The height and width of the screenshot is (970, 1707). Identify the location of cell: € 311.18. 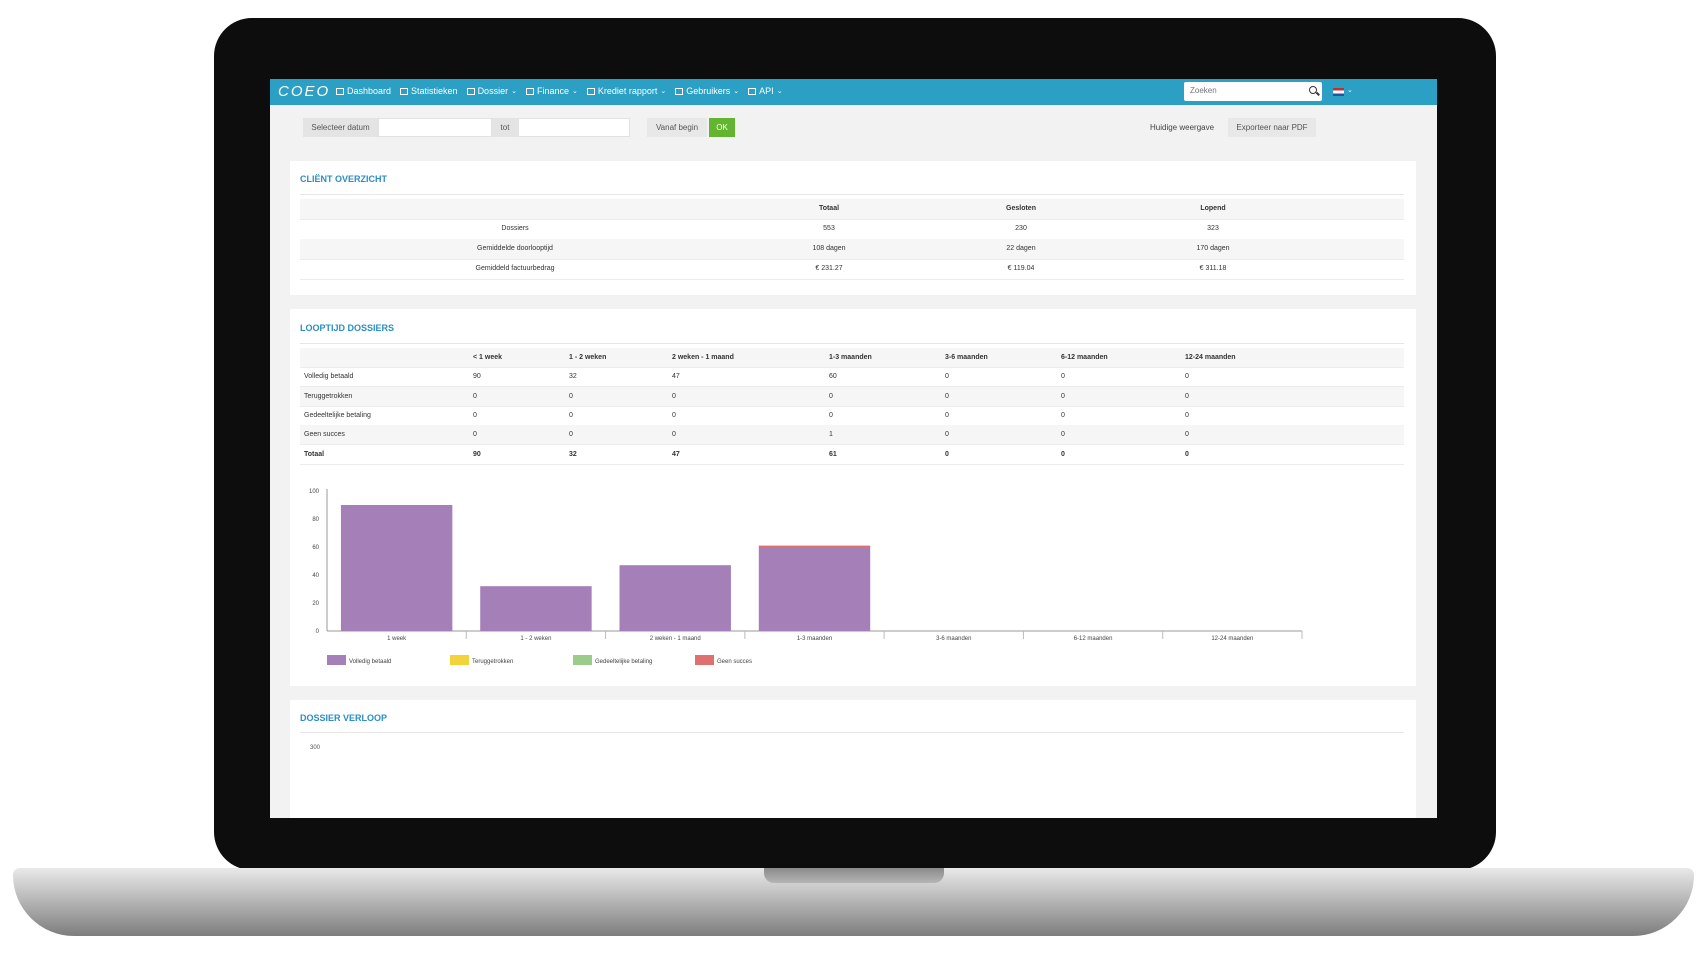
(1213, 268).